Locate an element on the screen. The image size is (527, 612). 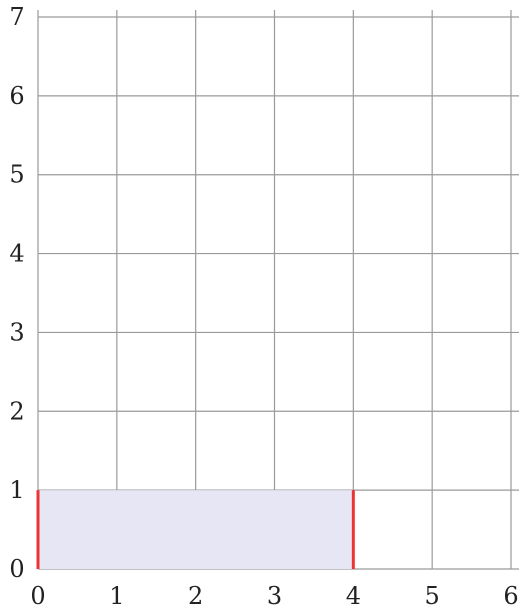
vertical-lines is located at coordinates (195, 529).